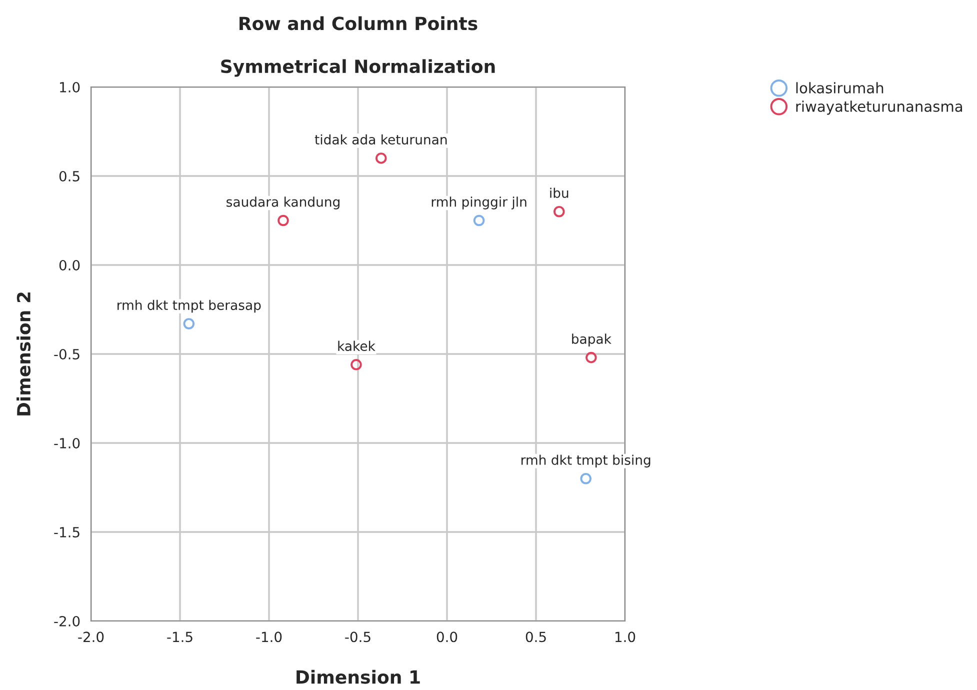 This screenshot has width=977, height=690. Describe the element at coordinates (283, 203) in the screenshot. I see `annotation: saudara kandung` at that location.